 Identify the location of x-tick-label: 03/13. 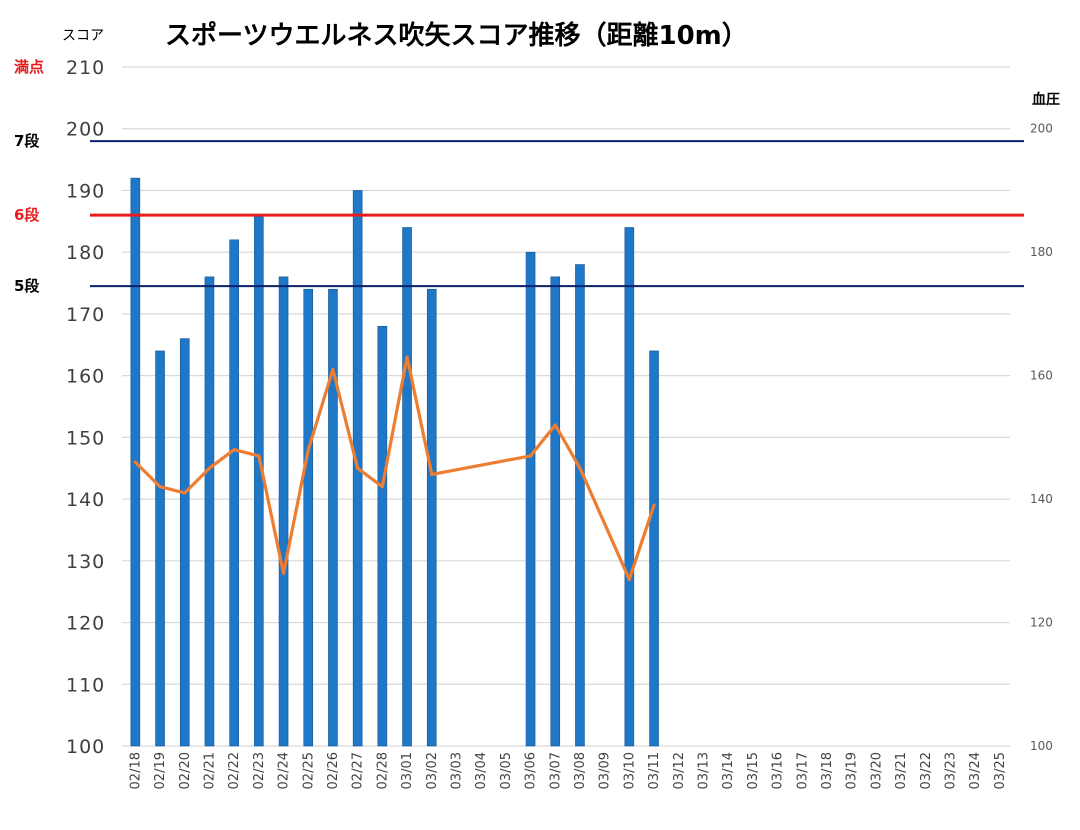
(703, 770).